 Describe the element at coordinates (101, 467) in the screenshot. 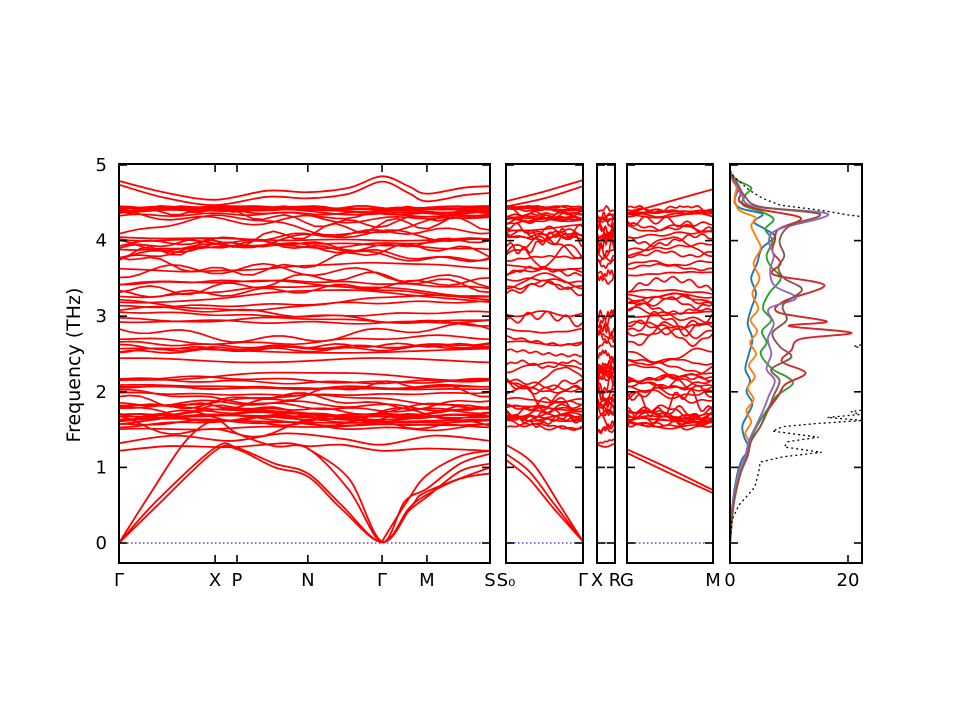

I see `y-tick-label: 1` at that location.